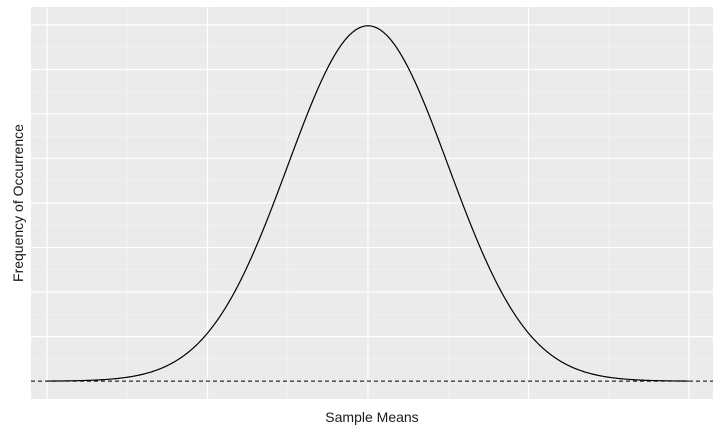  I want to click on y-axis-label: Frequency of Occurrence, so click(18, 203).